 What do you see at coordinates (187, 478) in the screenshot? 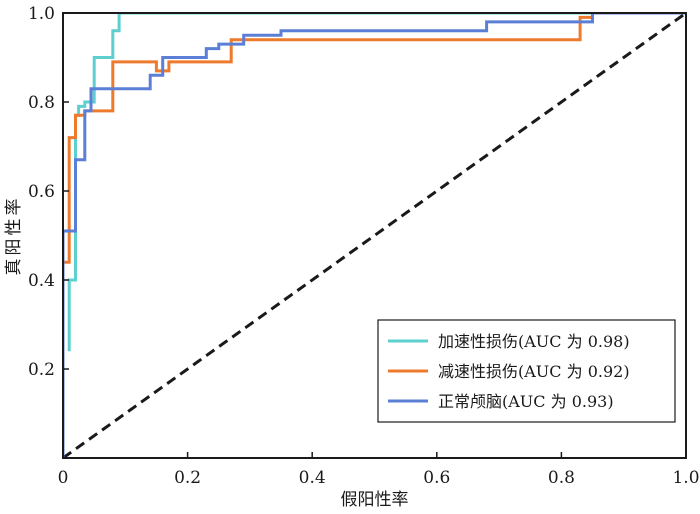
I see `x-tick-label: 0.2` at bounding box center [187, 478].